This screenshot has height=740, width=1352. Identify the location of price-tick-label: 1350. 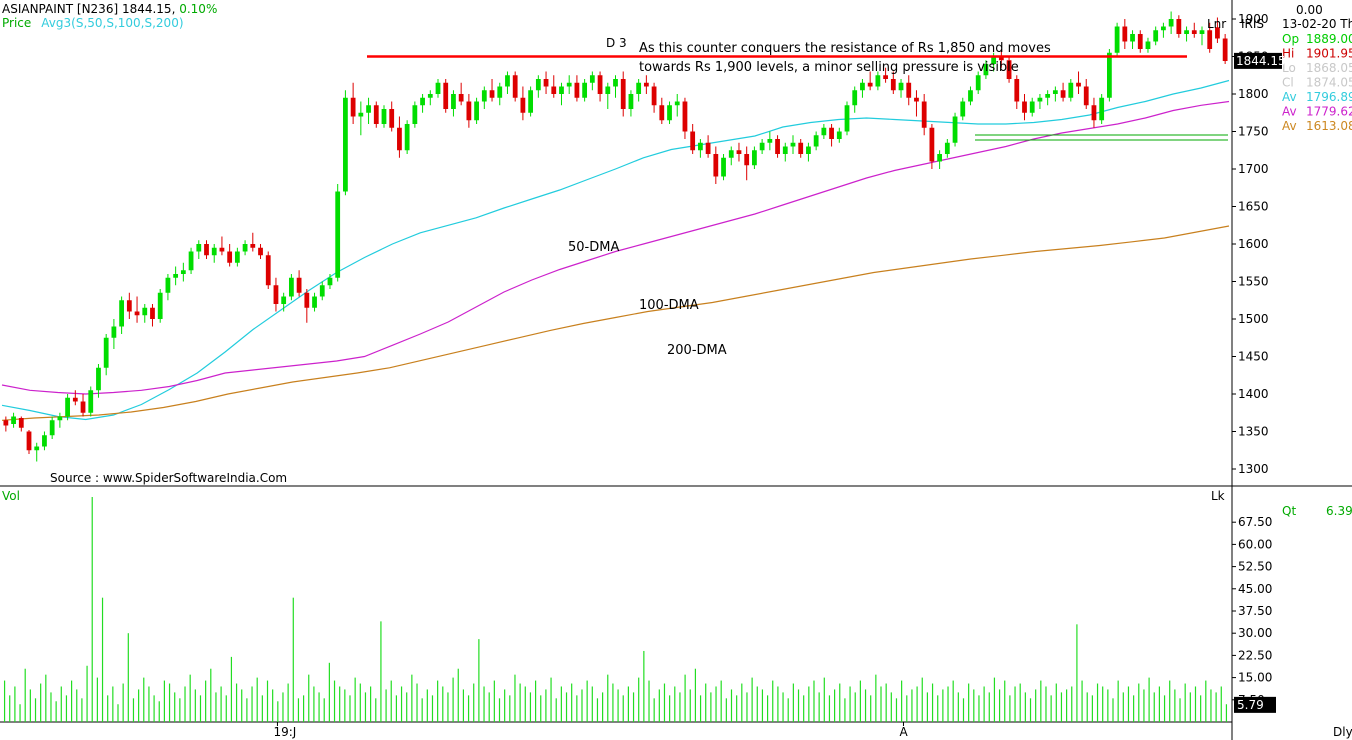
(1253, 432).